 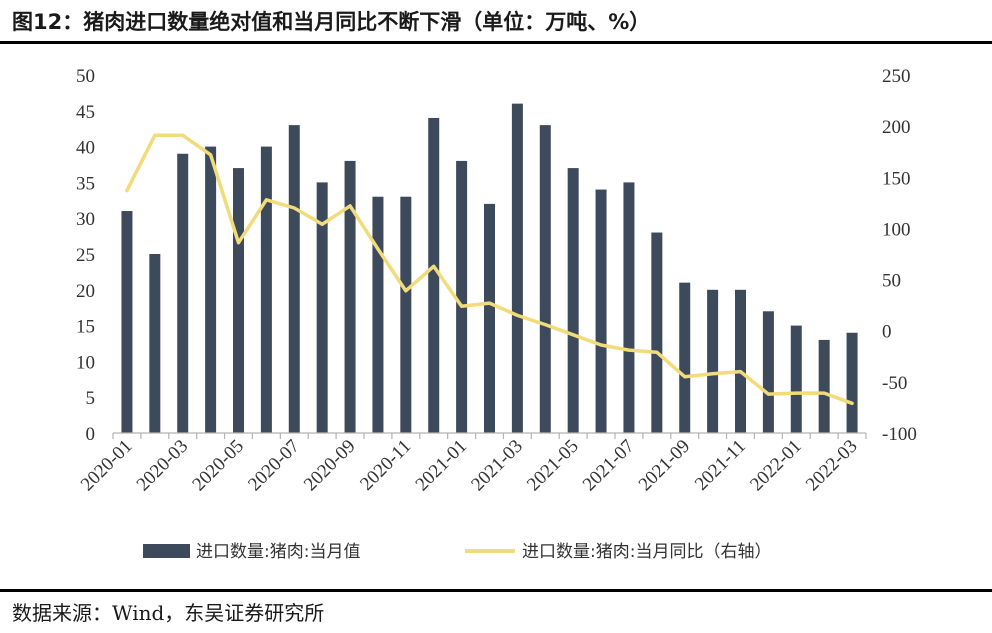 I want to click on x-axis-tick-label: 2022-01, so click(x=776, y=466).